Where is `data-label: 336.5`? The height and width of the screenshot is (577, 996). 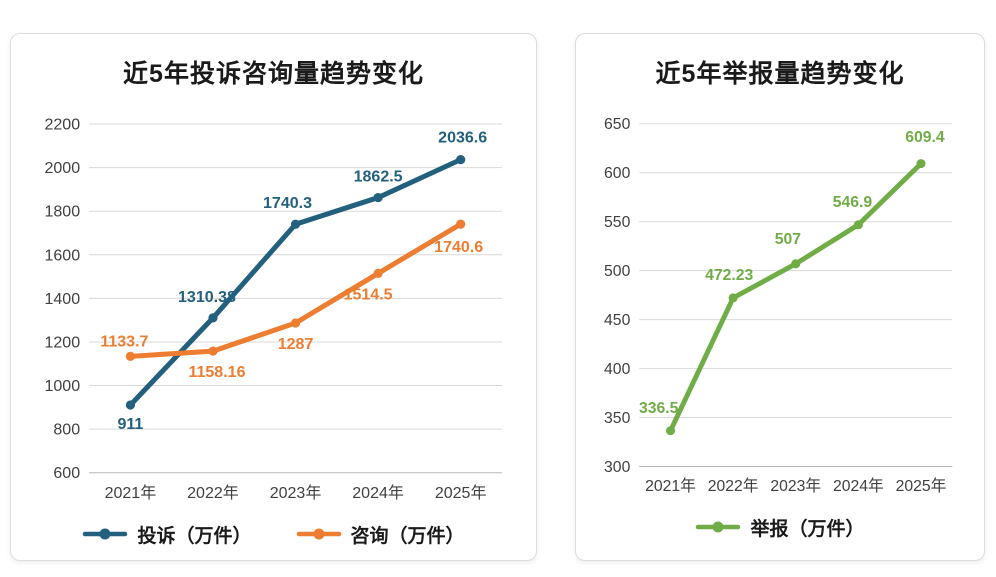 data-label: 336.5 is located at coordinates (659, 408).